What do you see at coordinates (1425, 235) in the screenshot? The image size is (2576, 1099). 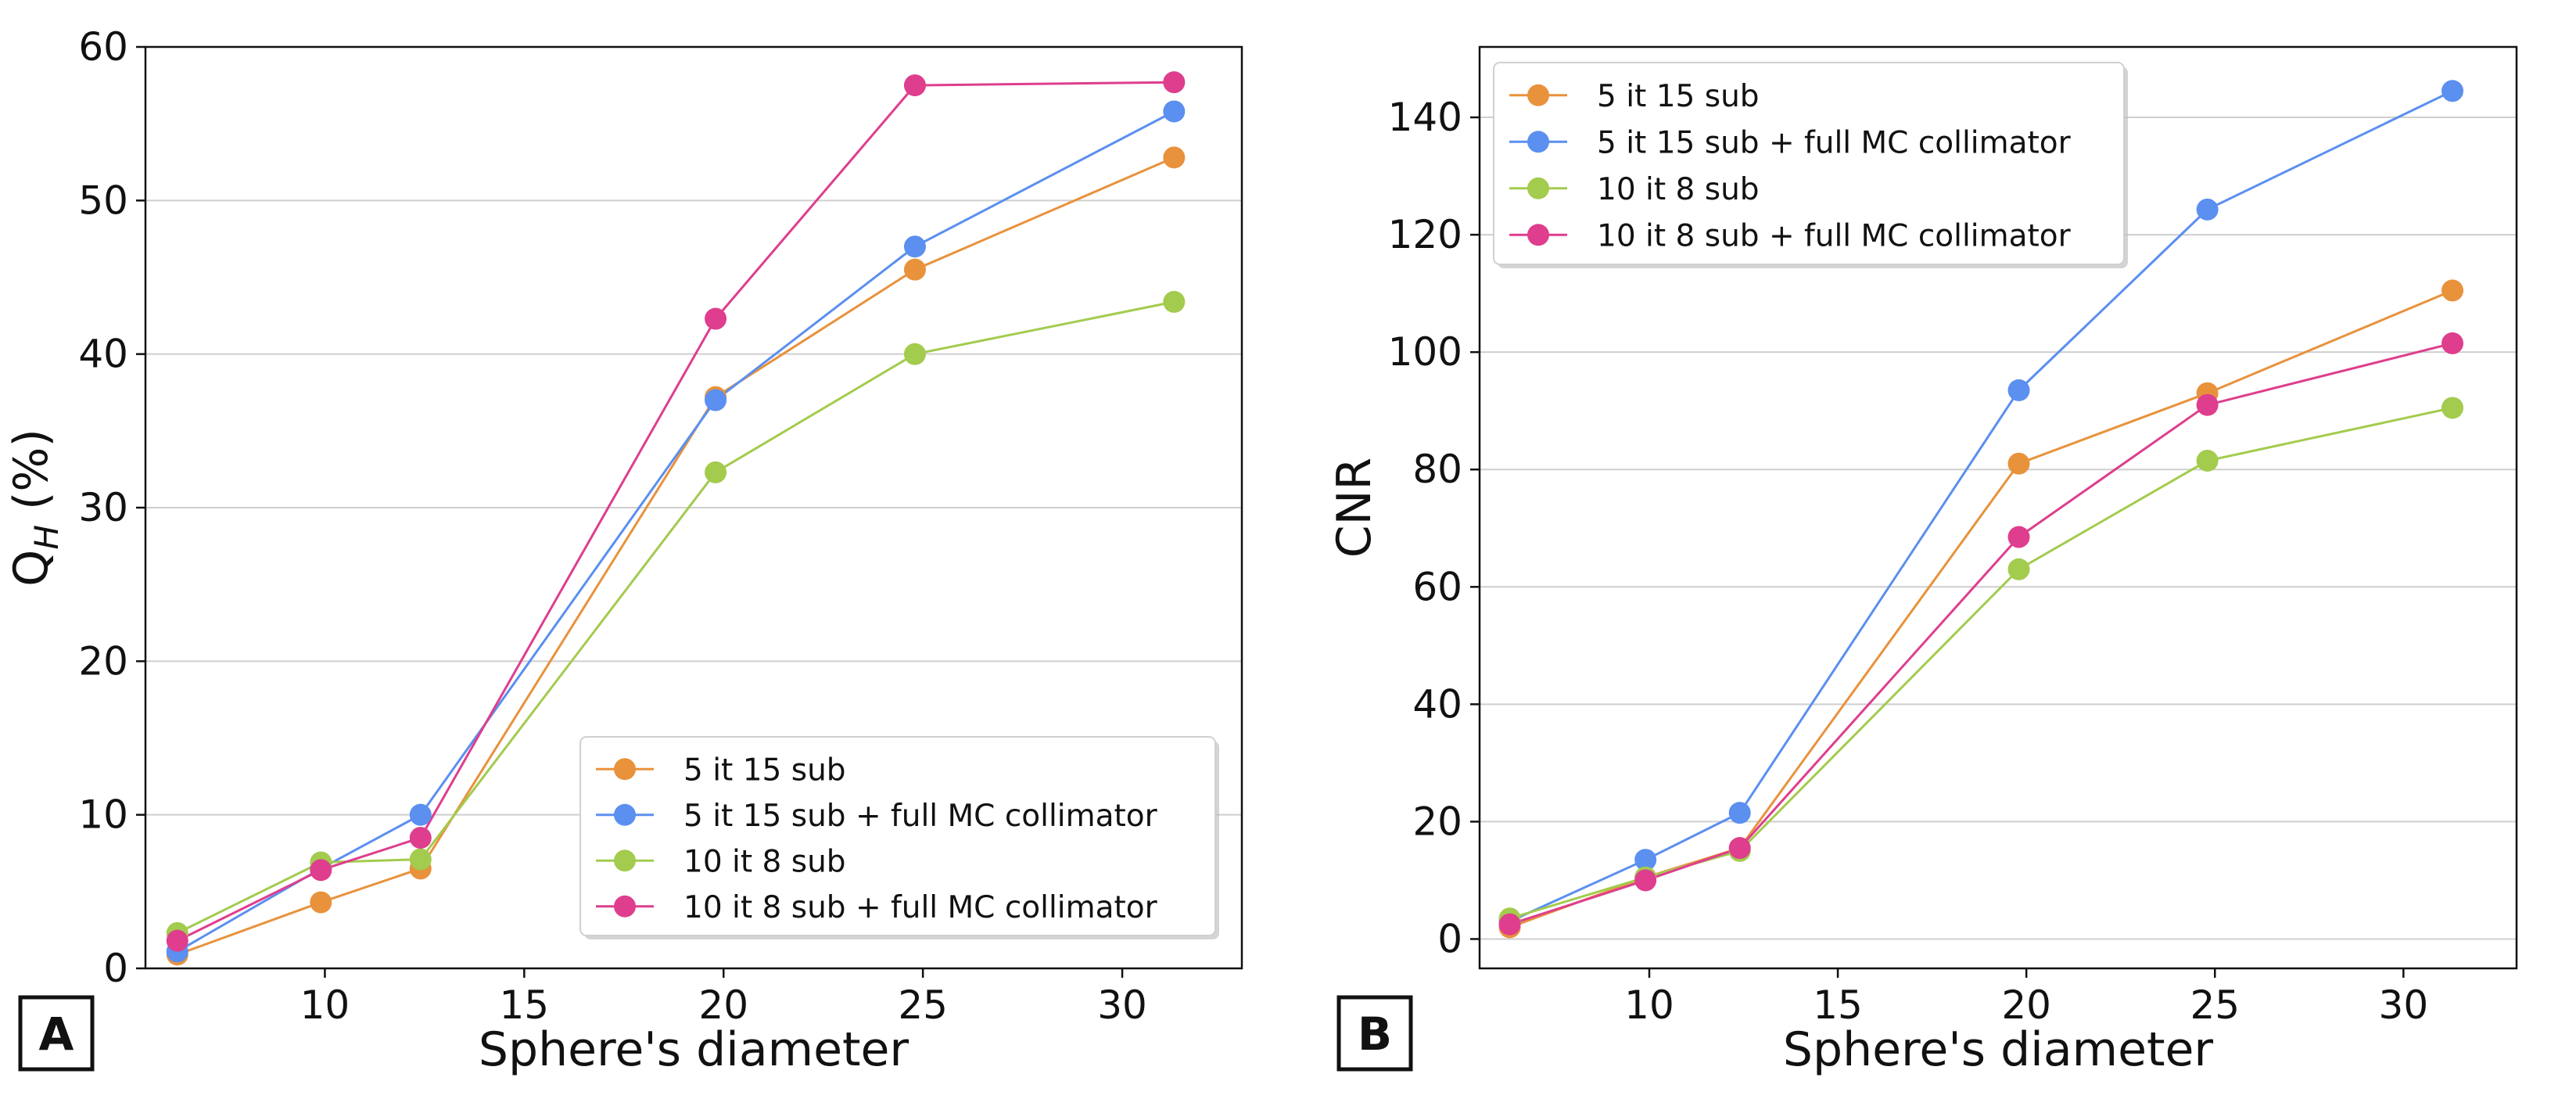 I see `y-tick-label: 120` at bounding box center [1425, 235].